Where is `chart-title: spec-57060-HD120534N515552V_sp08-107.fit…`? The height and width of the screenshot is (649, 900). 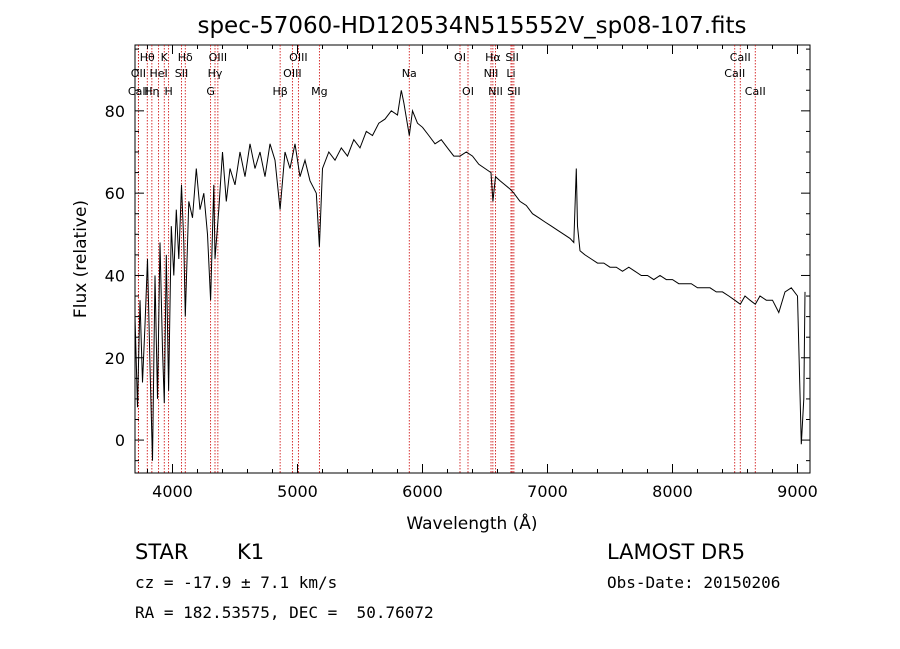 chart-title: spec-57060-HD120534N515552V_sp08-107.fit… is located at coordinates (471, 26).